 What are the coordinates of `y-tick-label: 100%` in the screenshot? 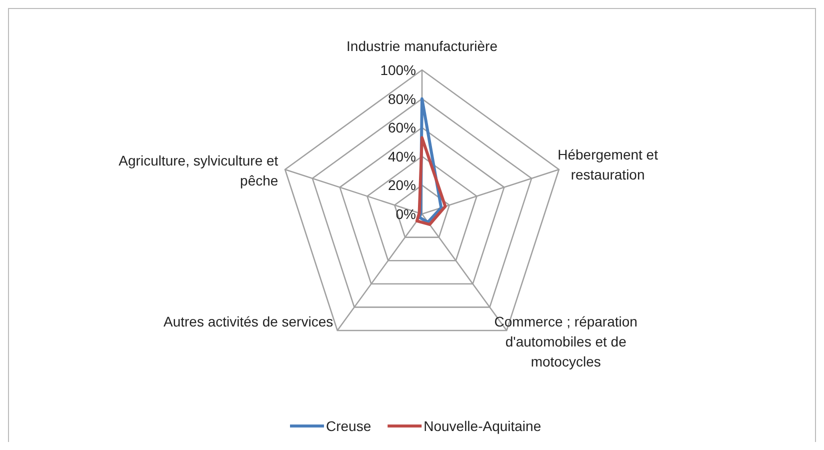 It's located at (398, 70).